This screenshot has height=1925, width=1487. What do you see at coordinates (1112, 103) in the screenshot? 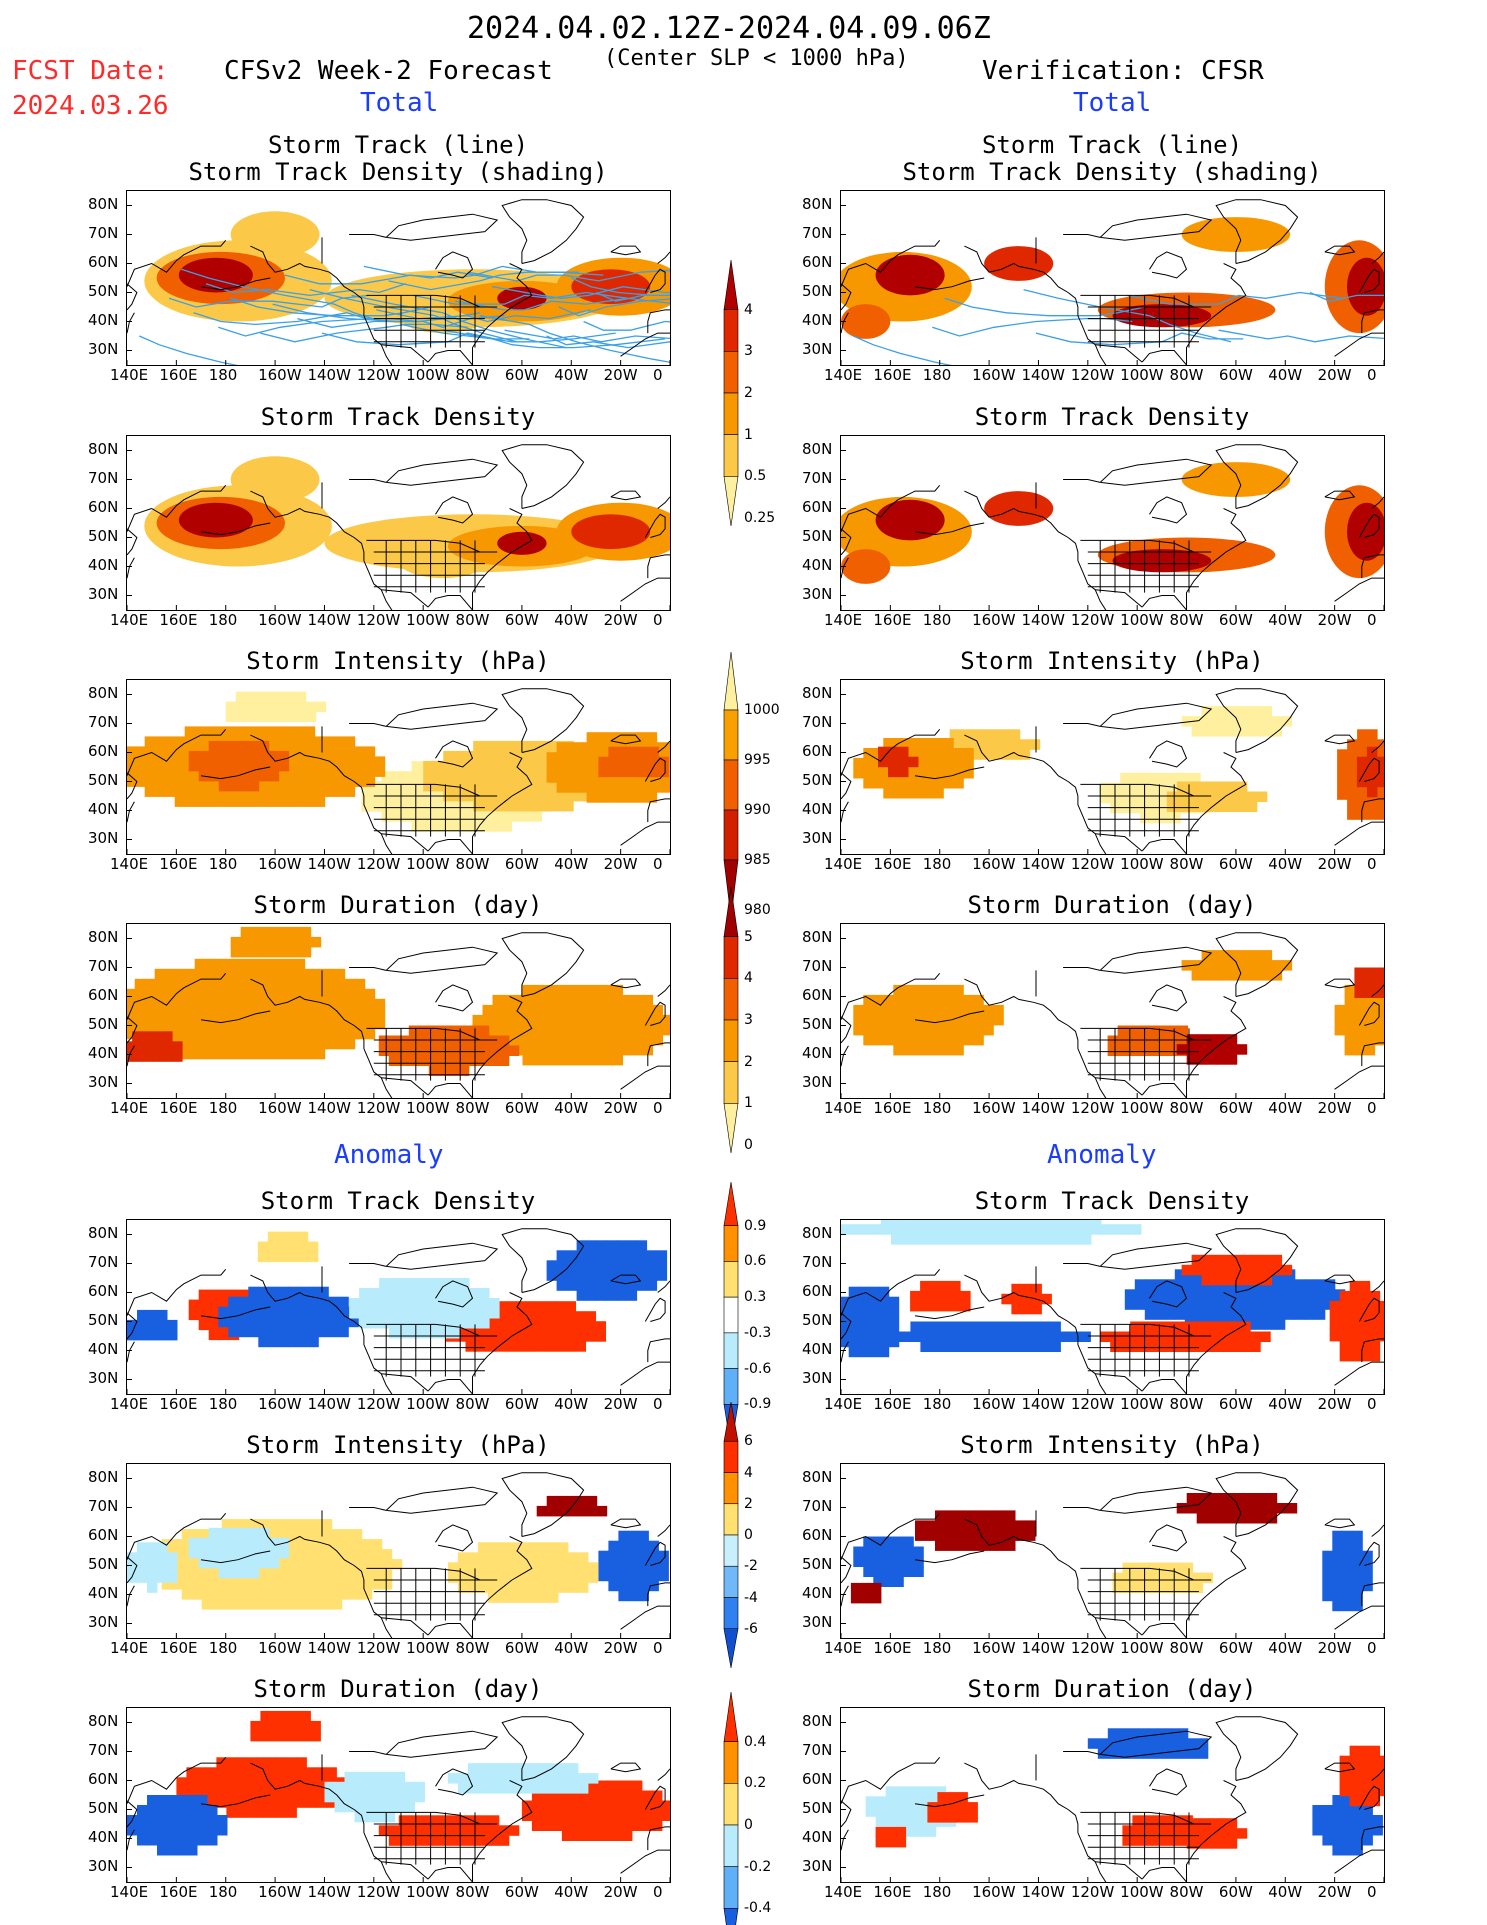
I see `total-right: Total` at bounding box center [1112, 103].